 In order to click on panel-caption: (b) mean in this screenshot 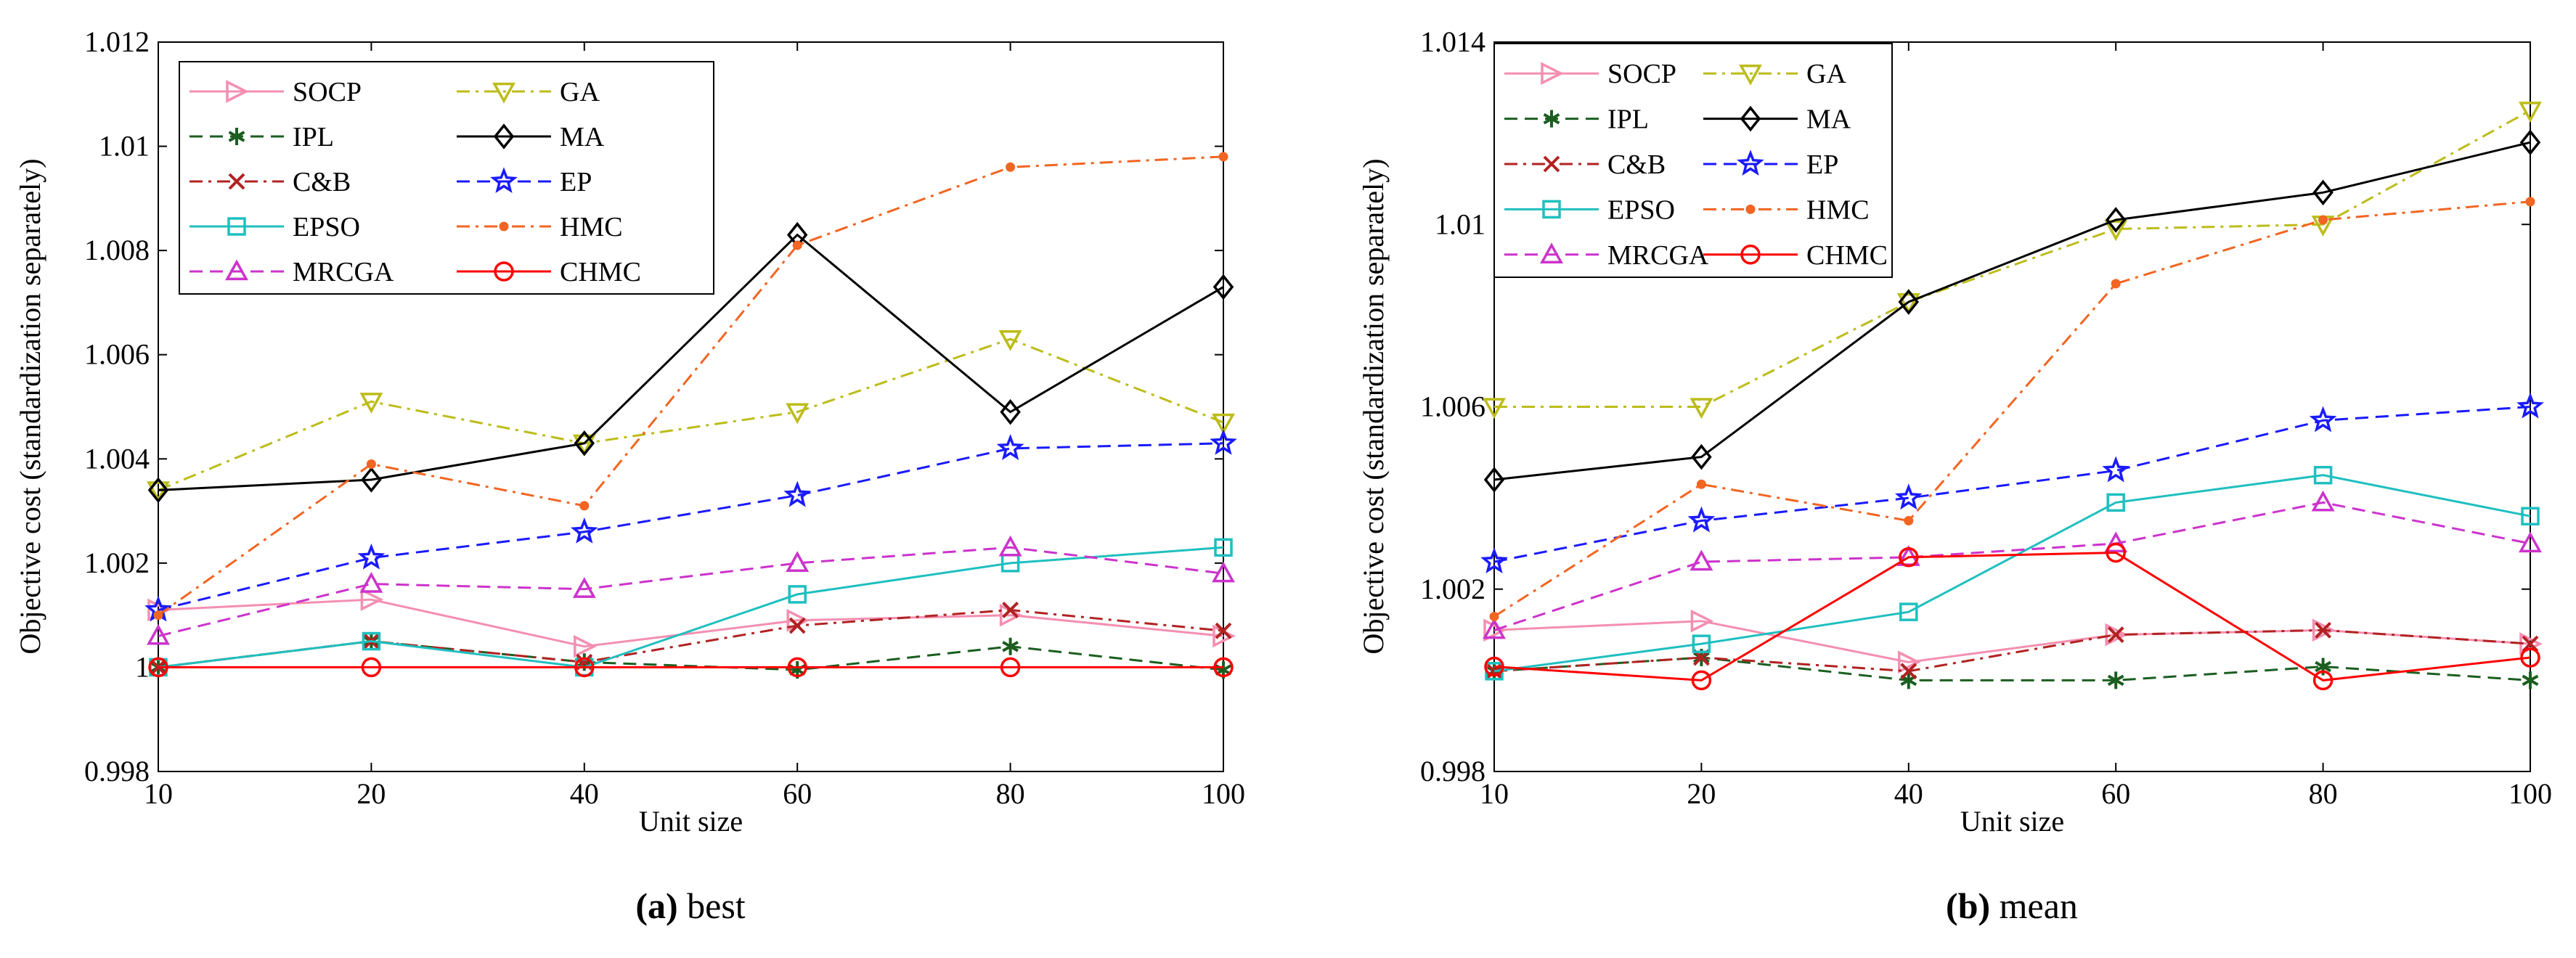, I will do `click(2012, 905)`.